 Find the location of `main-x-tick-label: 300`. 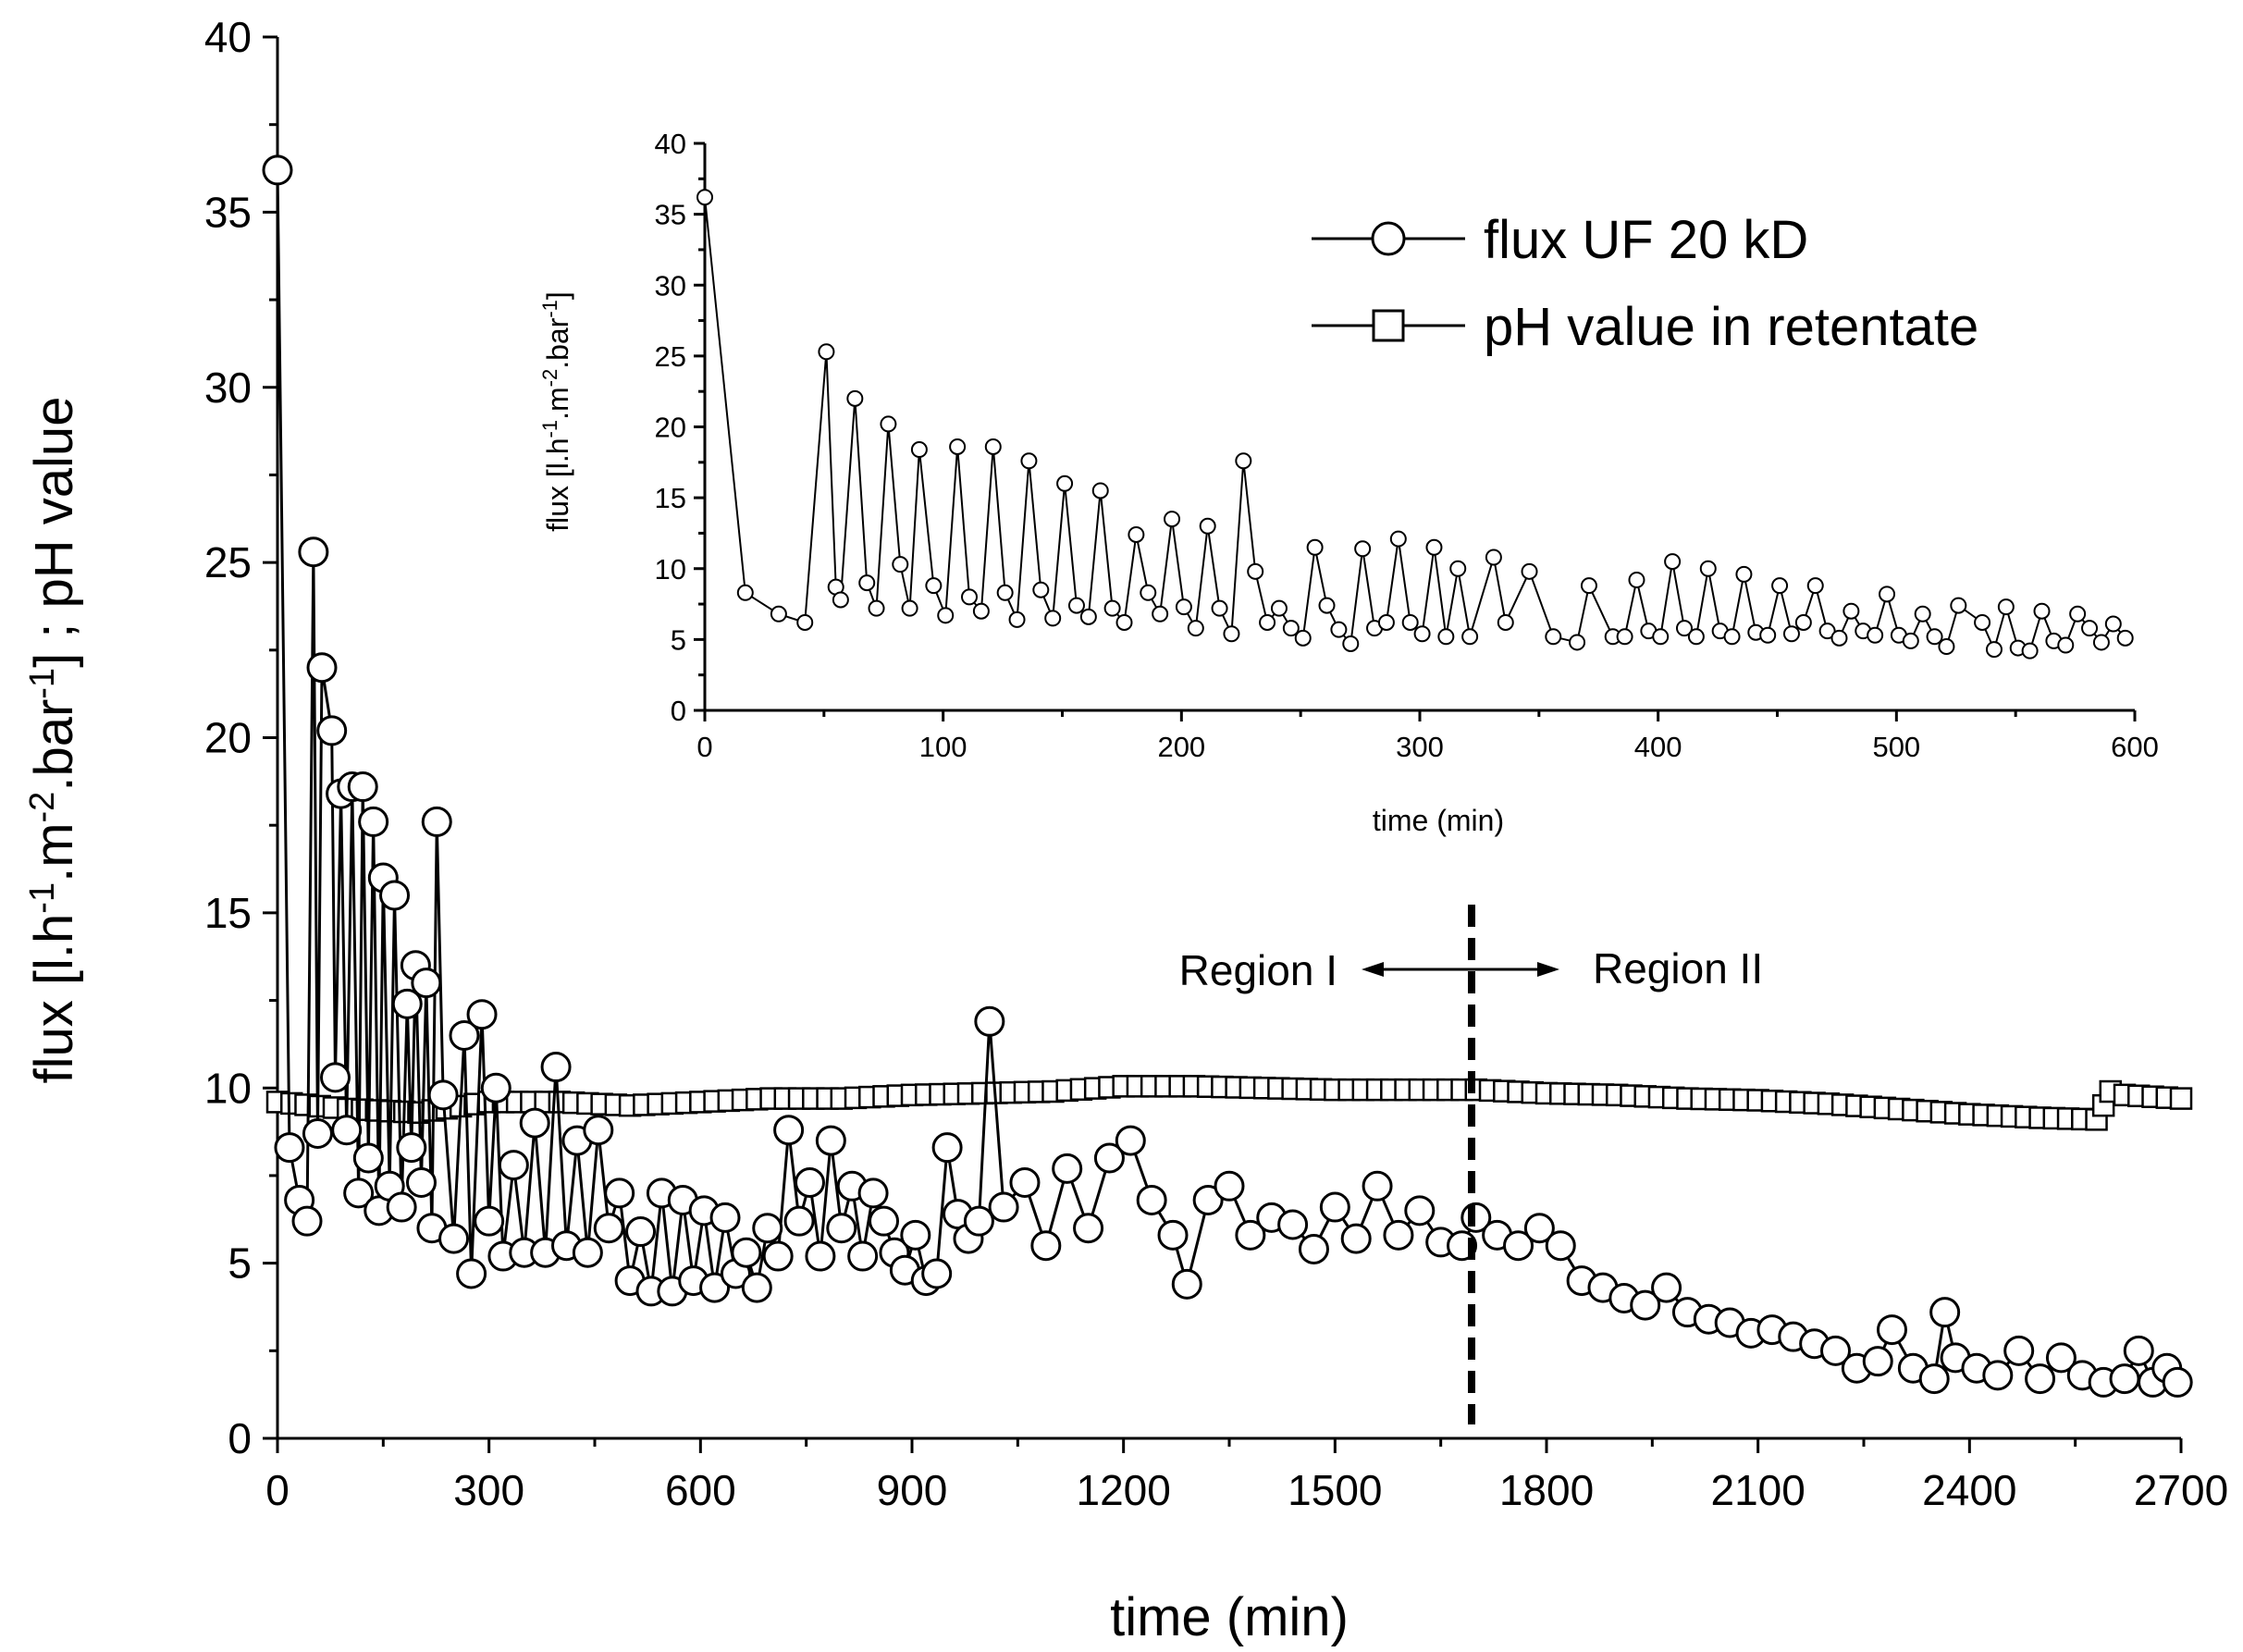

main-x-tick-label: 300 is located at coordinates (488, 1490).